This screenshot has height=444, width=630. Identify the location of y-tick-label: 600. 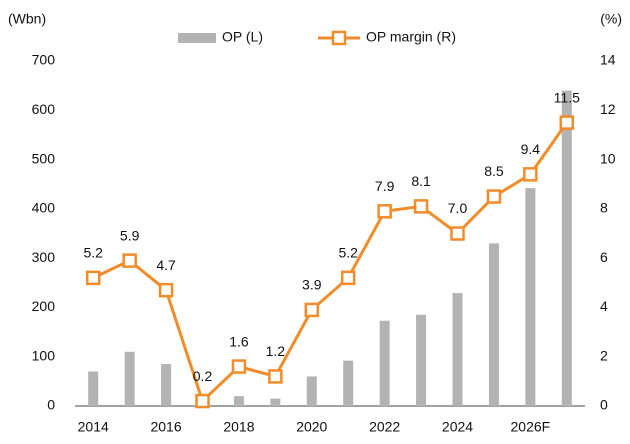
(44, 109).